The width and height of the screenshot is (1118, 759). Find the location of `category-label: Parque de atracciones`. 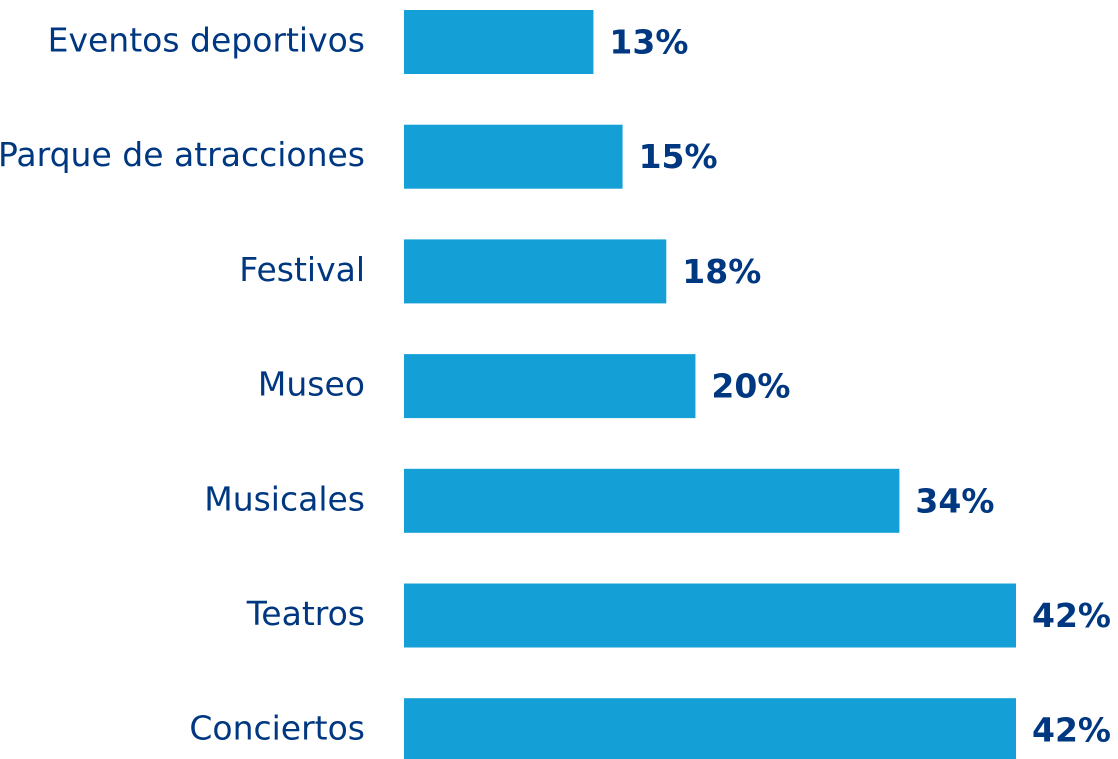

category-label: Parque de atracciones is located at coordinates (182, 154).